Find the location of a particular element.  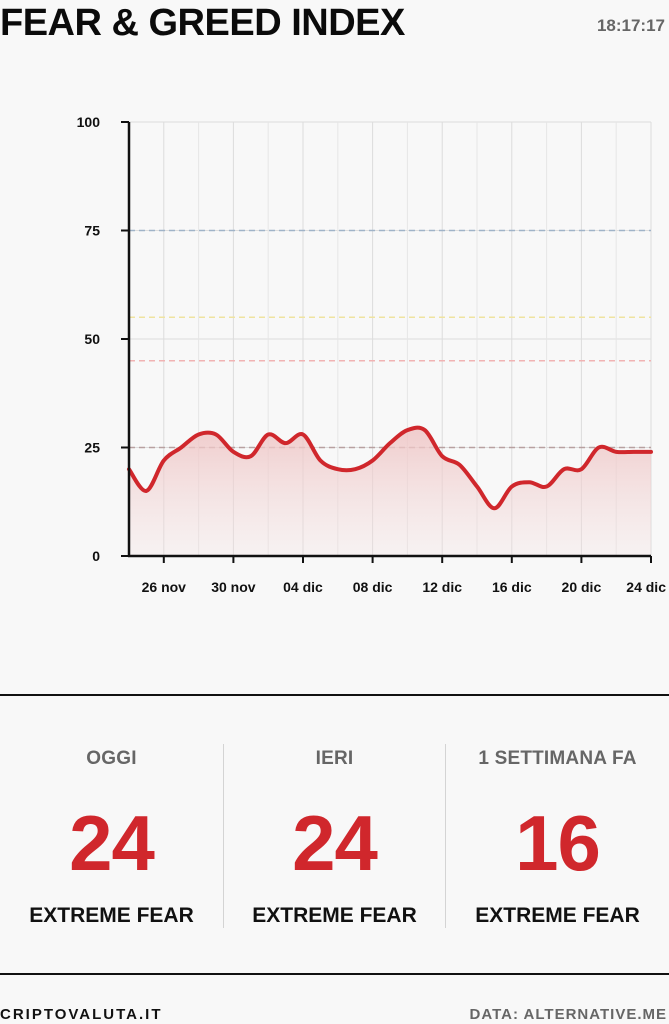

x-tick-label: 08 dic is located at coordinates (373, 587).